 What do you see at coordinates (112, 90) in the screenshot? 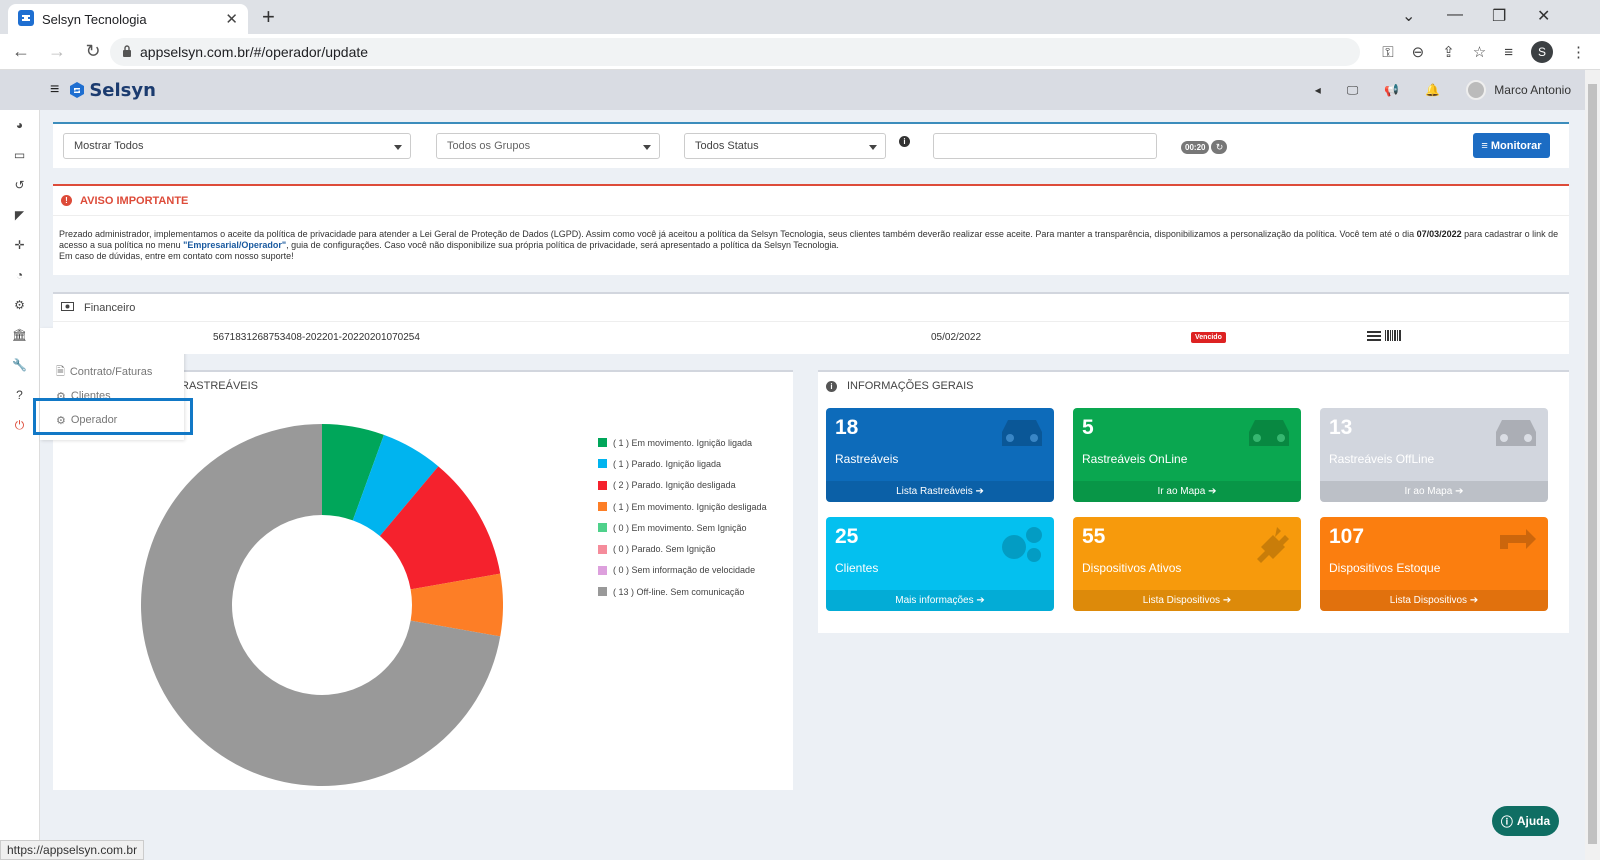
I see `brand-logo: Selsyn` at bounding box center [112, 90].